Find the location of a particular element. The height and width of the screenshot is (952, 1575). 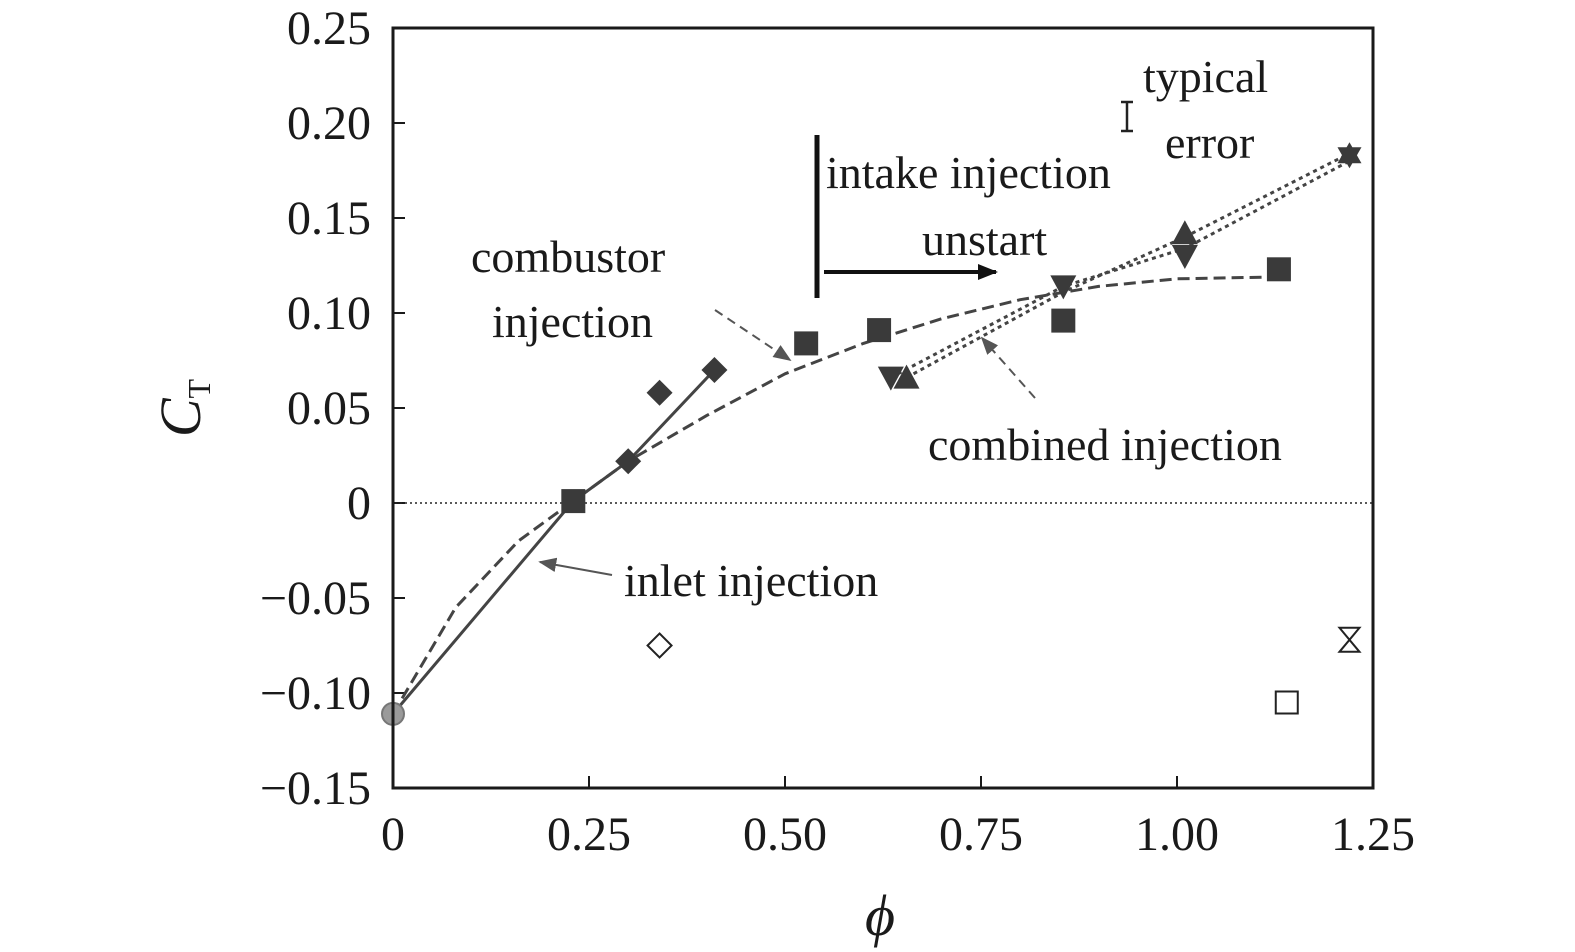

y-axis-title-subscript: T is located at coordinates (199, 388).